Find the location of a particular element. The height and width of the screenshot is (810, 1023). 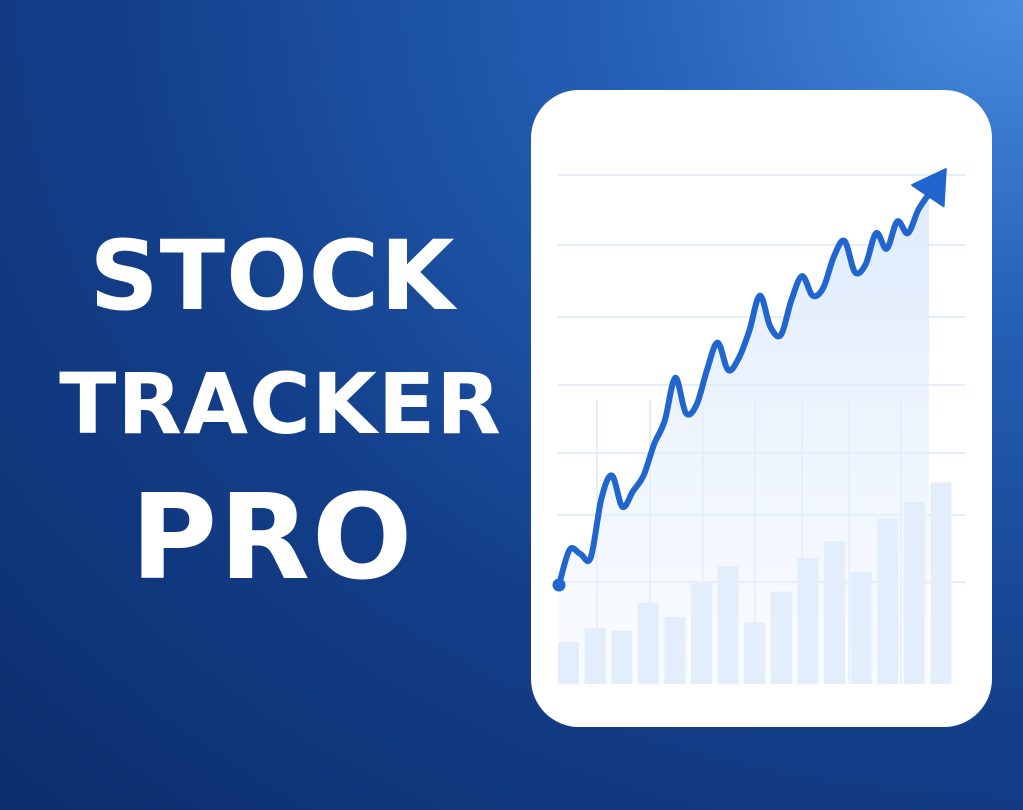

title-line-stock: STOCK is located at coordinates (272, 276).